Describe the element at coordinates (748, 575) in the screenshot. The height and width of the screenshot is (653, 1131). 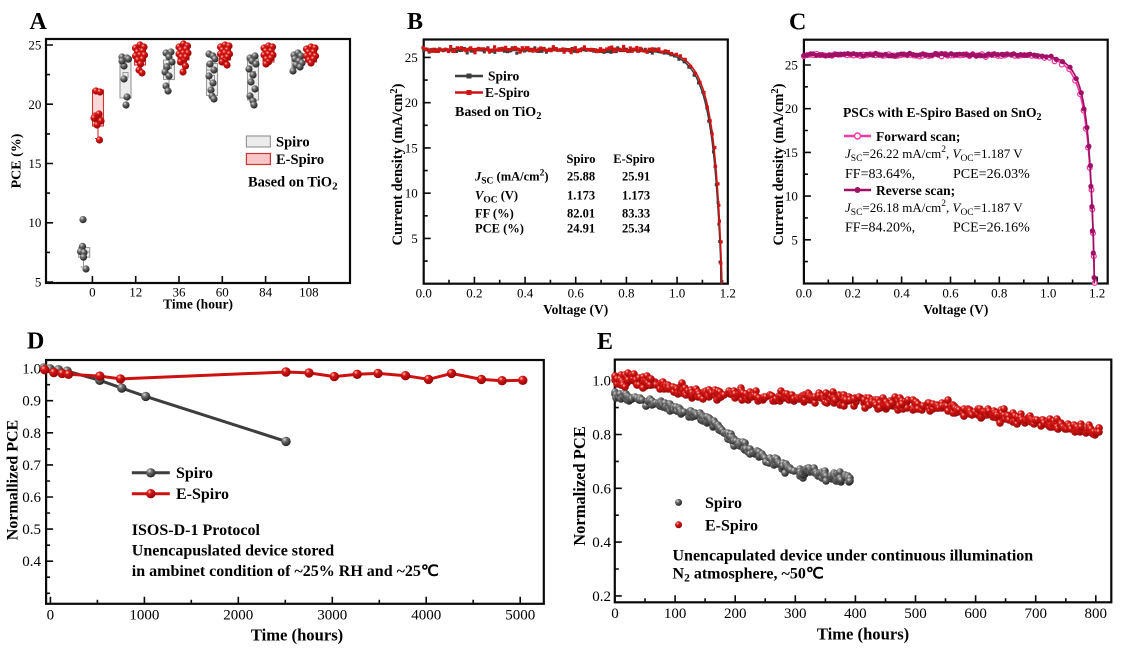
I see `svg-text: N2 atmosphere, ~50℃` at that location.